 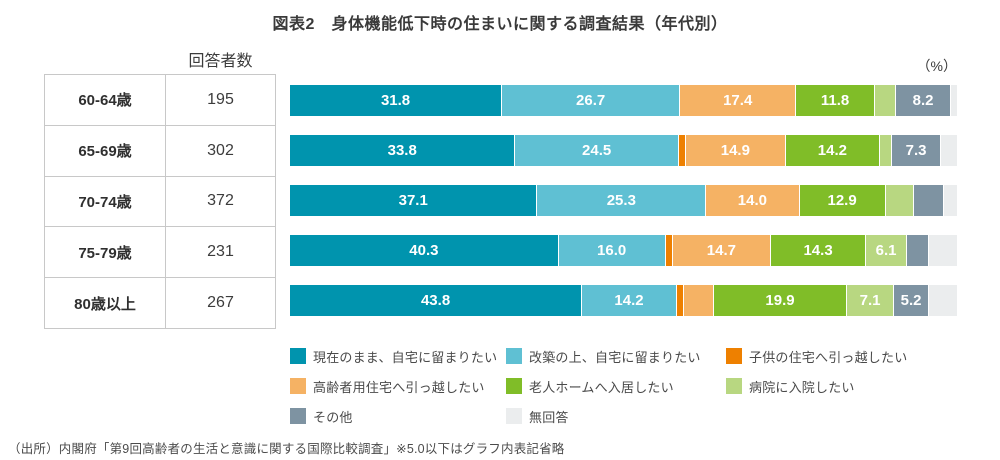 I want to click on bar-row: 31.8 26.7 17.4 11.8 8.2, so click(x=623, y=100).